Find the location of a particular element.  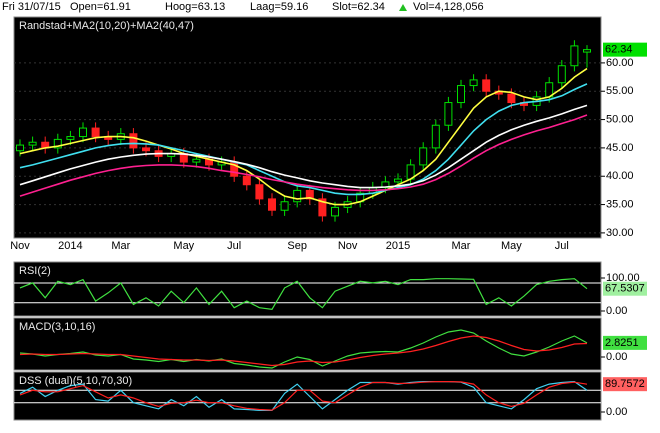

x-tick-label: 2015 is located at coordinates (398, 246).